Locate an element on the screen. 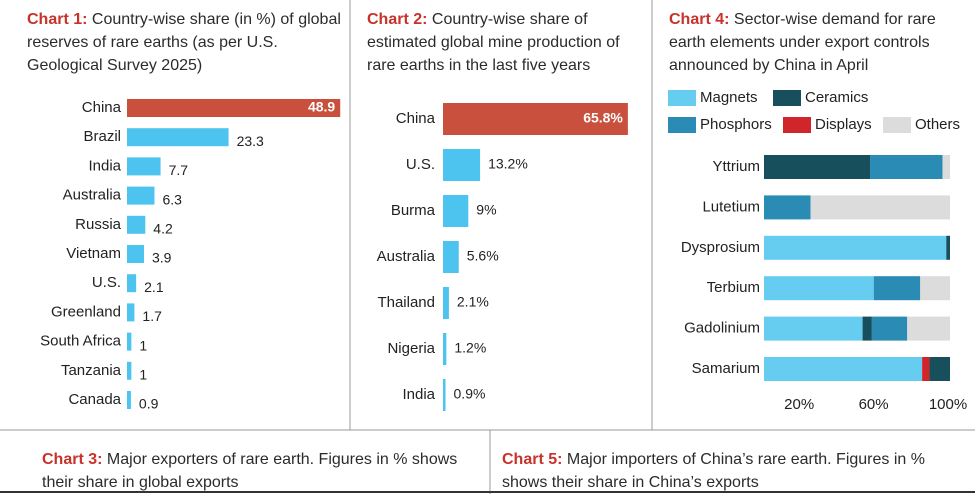  legend-label: Phosphors is located at coordinates (736, 124).